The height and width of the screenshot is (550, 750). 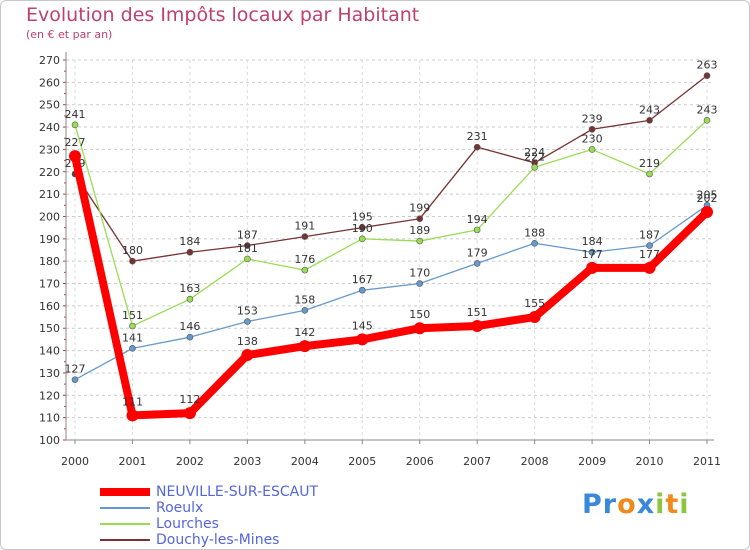 I want to click on data-label: 141, so click(x=132, y=337).